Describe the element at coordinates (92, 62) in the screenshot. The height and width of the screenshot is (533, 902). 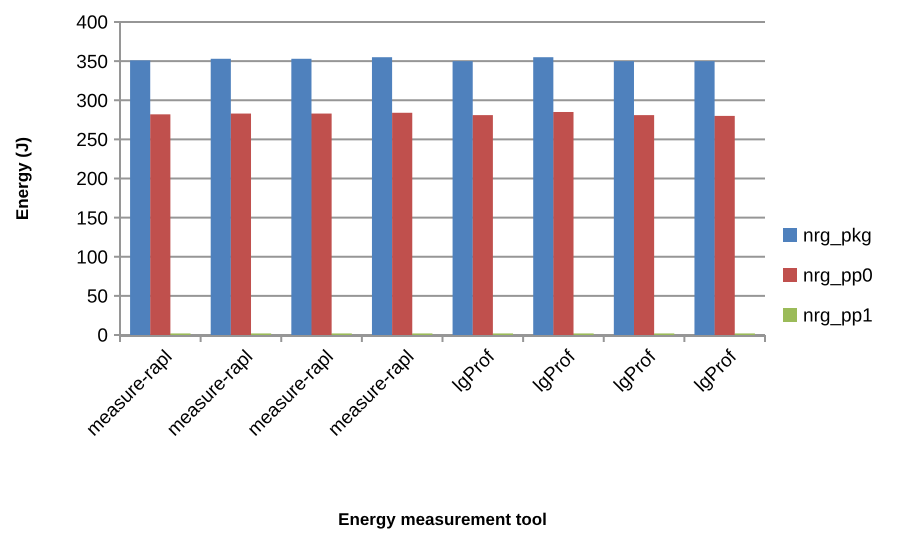
I see `y-tick-label: 350` at that location.